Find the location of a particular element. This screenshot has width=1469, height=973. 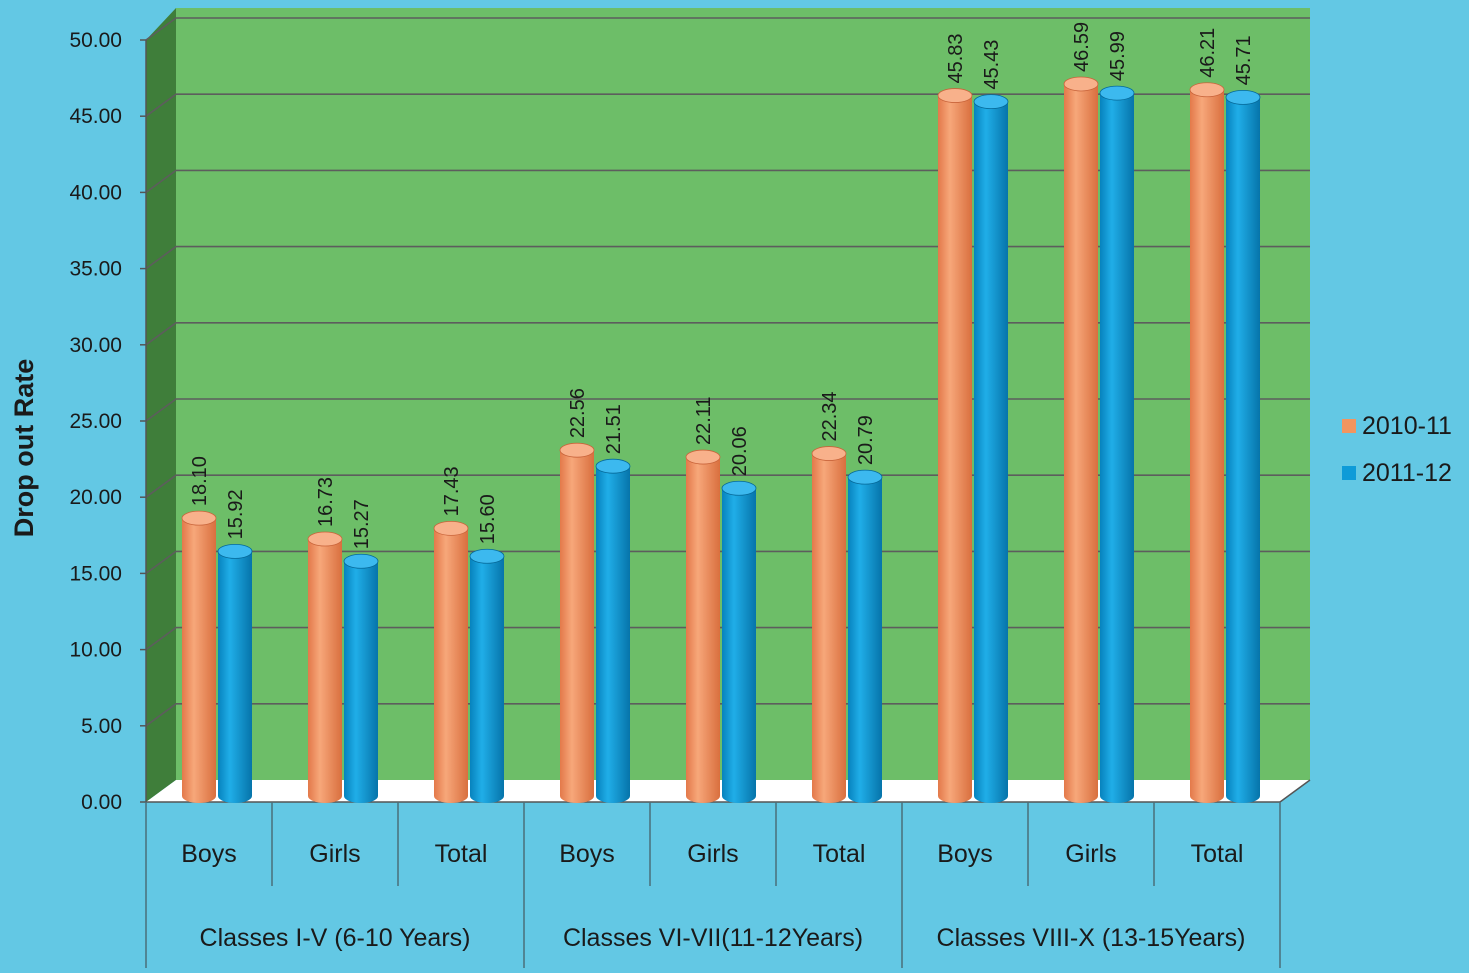

data-label: 45.99 is located at coordinates (1118, 56).